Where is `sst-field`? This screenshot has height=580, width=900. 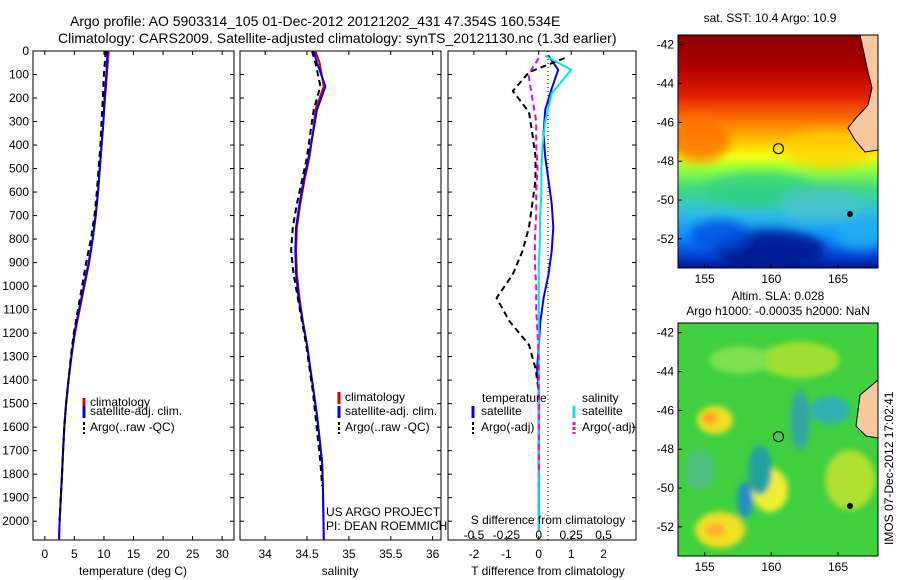
sst-field is located at coordinates (778, 151).